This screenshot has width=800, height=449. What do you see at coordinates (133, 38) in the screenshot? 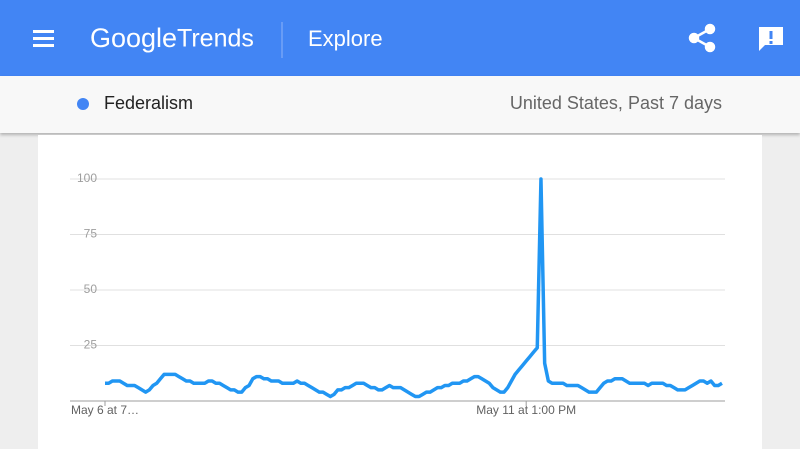
I see `logo-google: Google` at bounding box center [133, 38].